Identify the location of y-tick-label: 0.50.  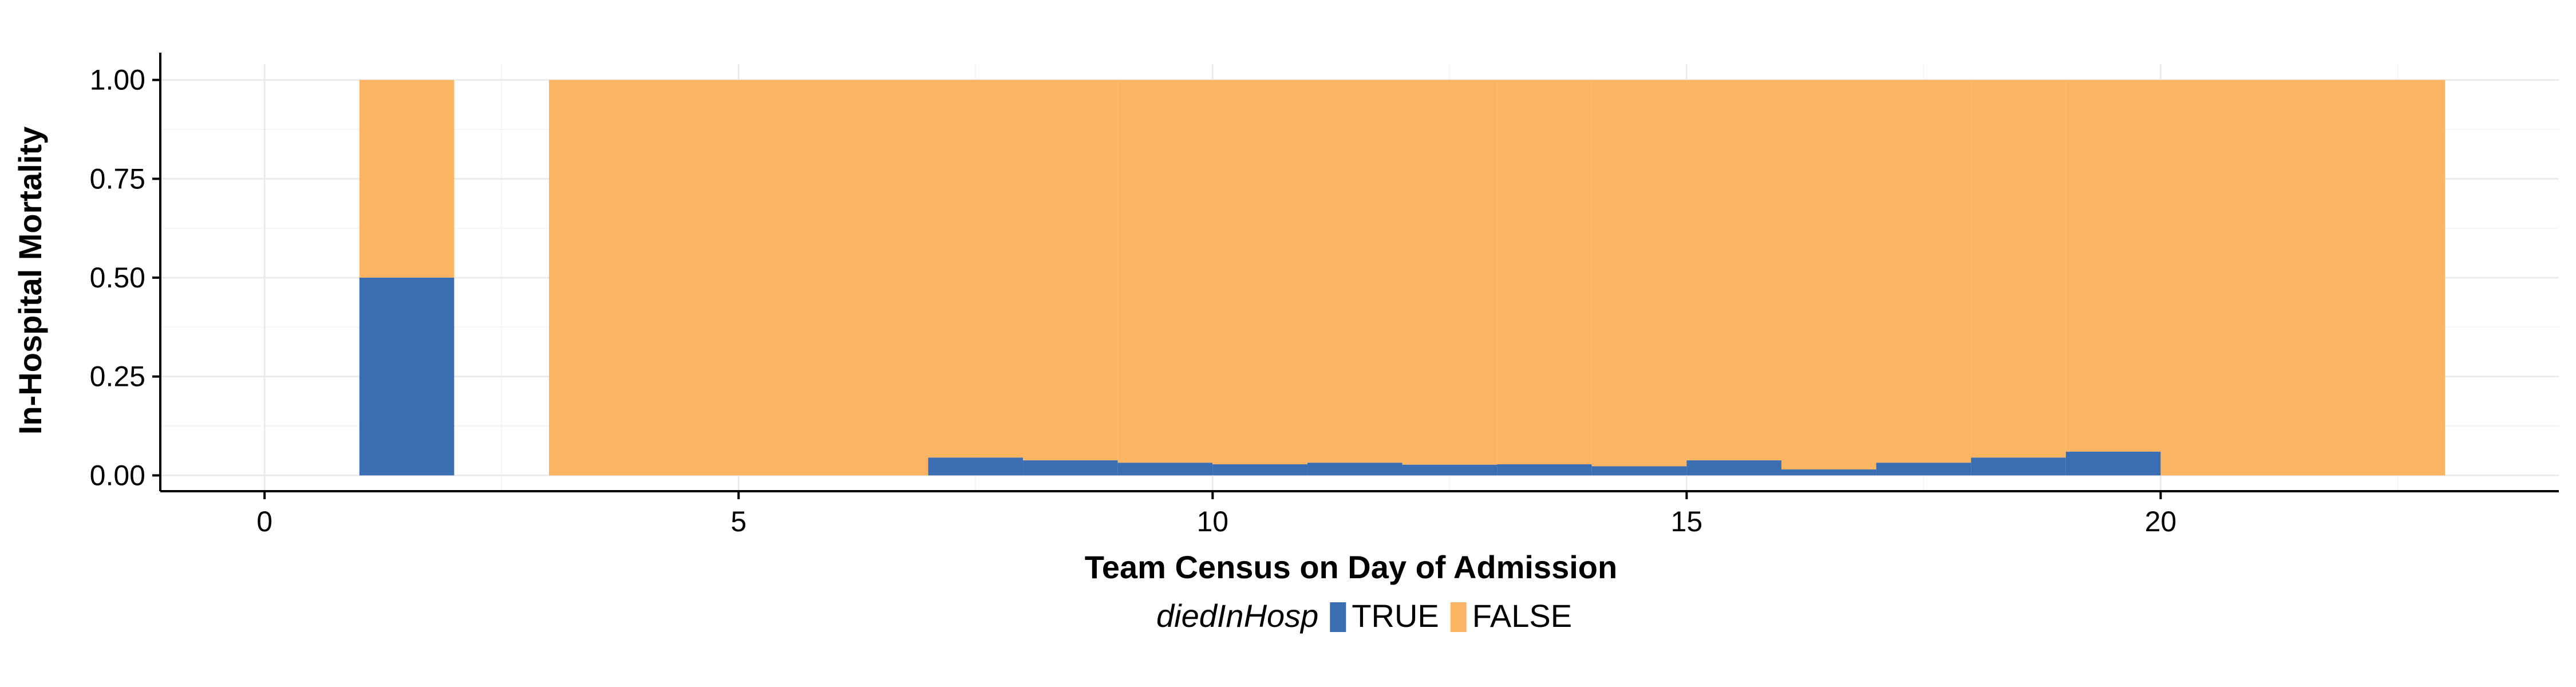
(117, 278).